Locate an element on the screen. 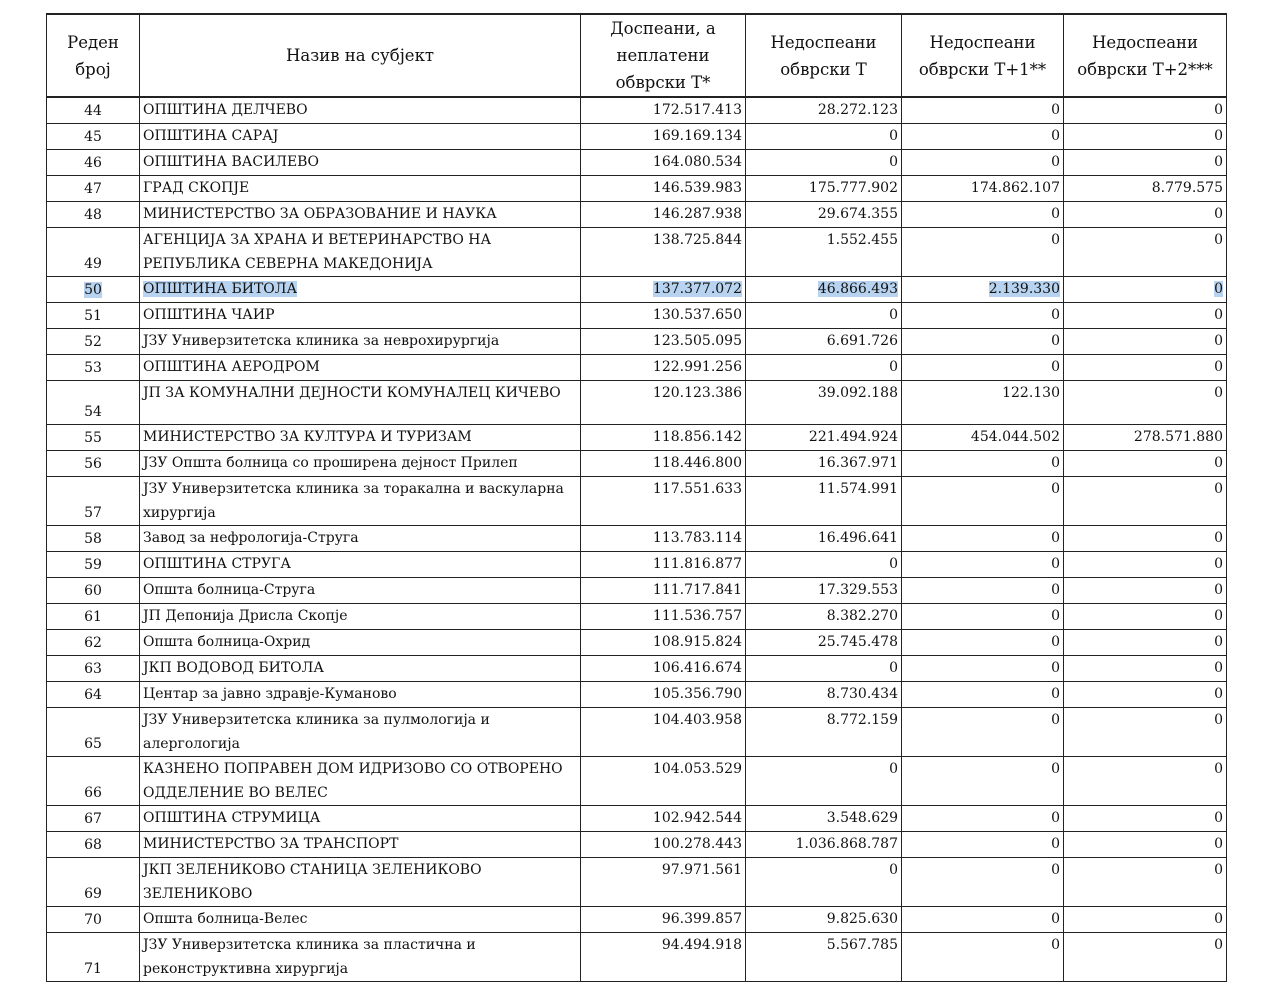 The height and width of the screenshot is (982, 1268). cell-row-number: 50 is located at coordinates (93, 289).